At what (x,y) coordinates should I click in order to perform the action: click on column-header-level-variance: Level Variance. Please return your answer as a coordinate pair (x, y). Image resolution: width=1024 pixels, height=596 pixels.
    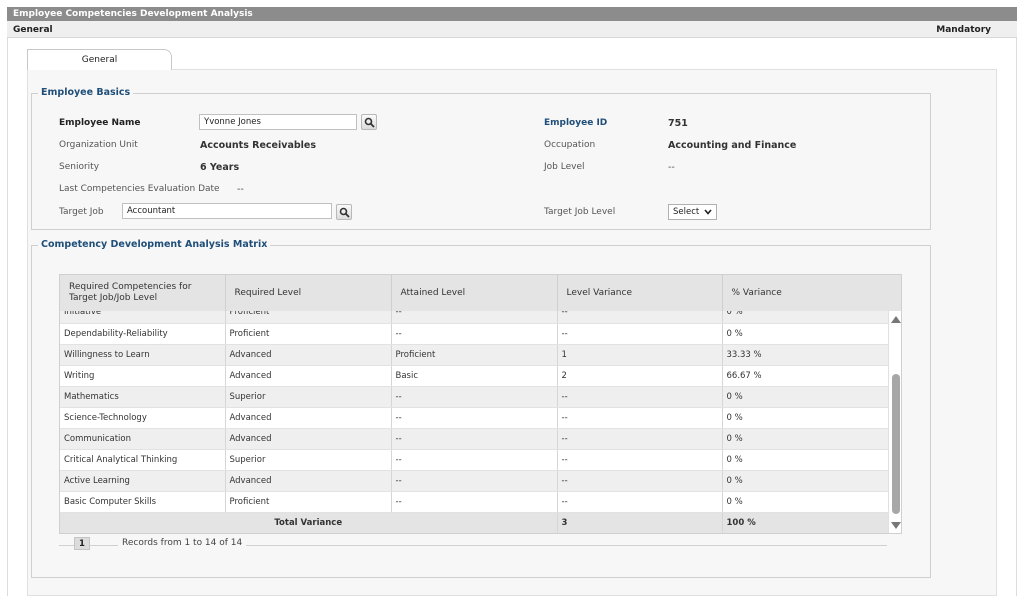
    Looking at the image, I should click on (640, 293).